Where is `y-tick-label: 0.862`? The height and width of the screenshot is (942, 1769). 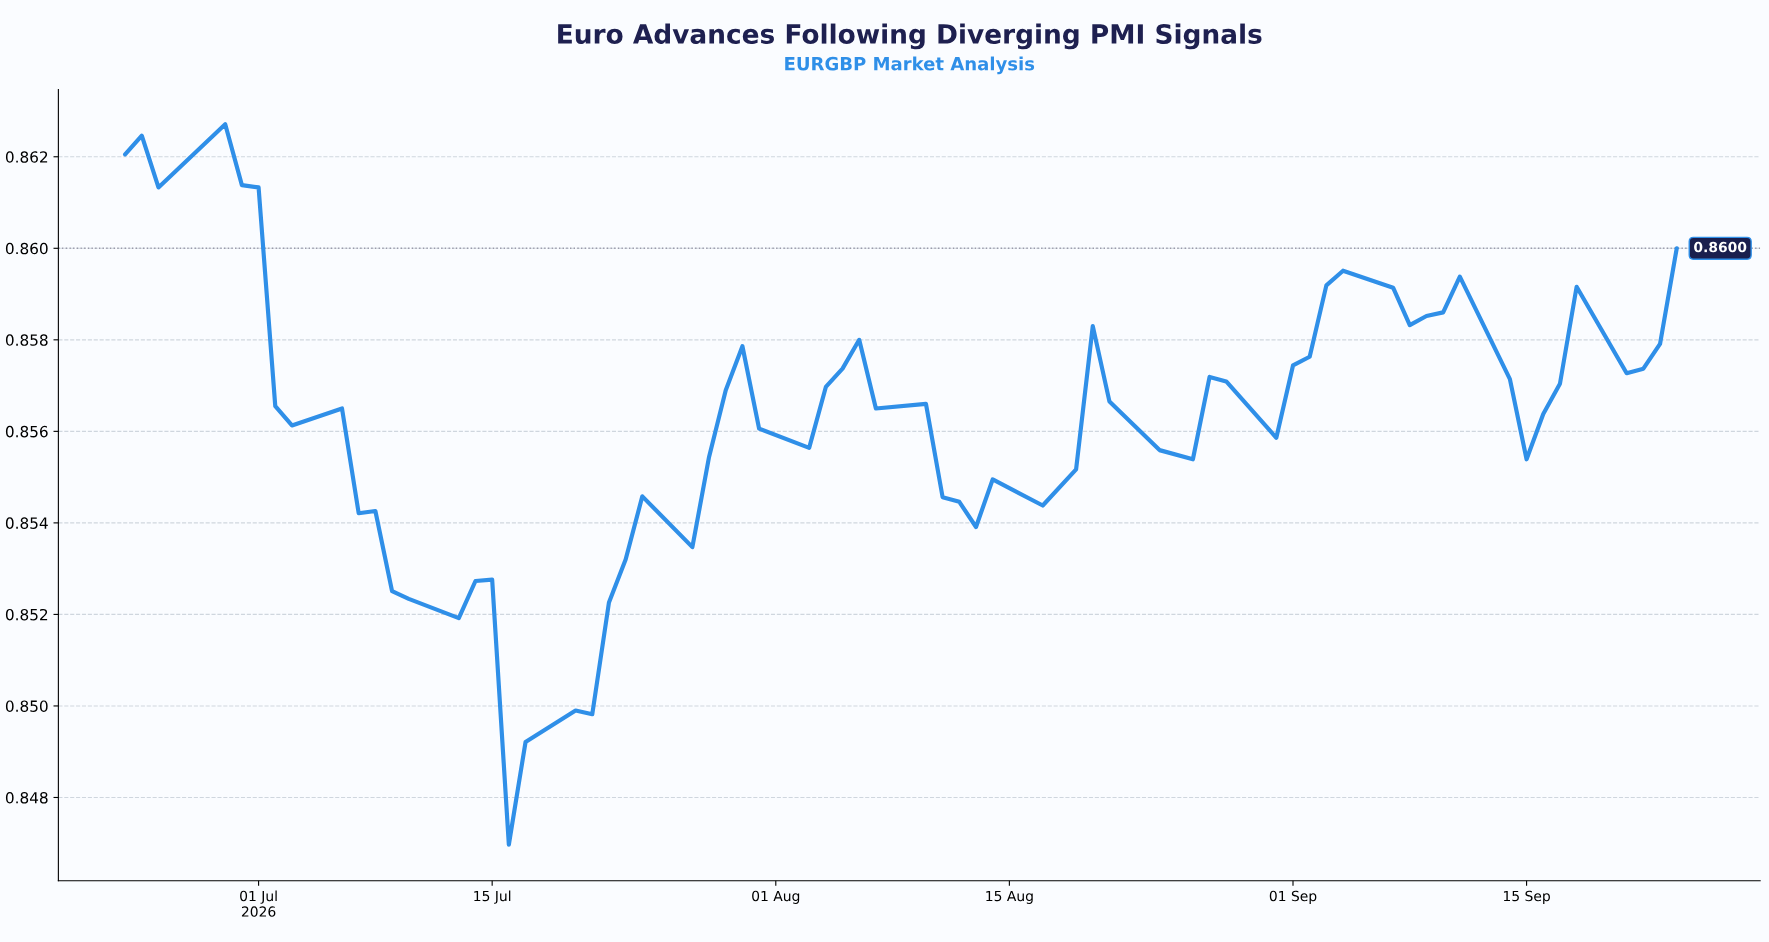
y-tick-label: 0.862 is located at coordinates (26, 157).